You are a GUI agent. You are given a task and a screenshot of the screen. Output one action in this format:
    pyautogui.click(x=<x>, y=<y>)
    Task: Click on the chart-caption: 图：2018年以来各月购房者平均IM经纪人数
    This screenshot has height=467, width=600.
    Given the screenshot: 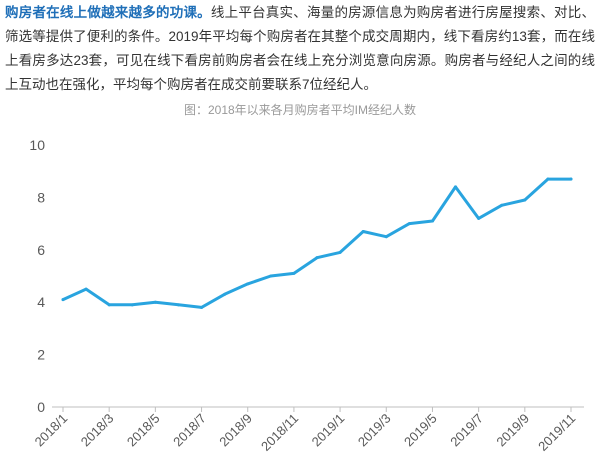 What is the action you would take?
    pyautogui.click(x=300, y=110)
    